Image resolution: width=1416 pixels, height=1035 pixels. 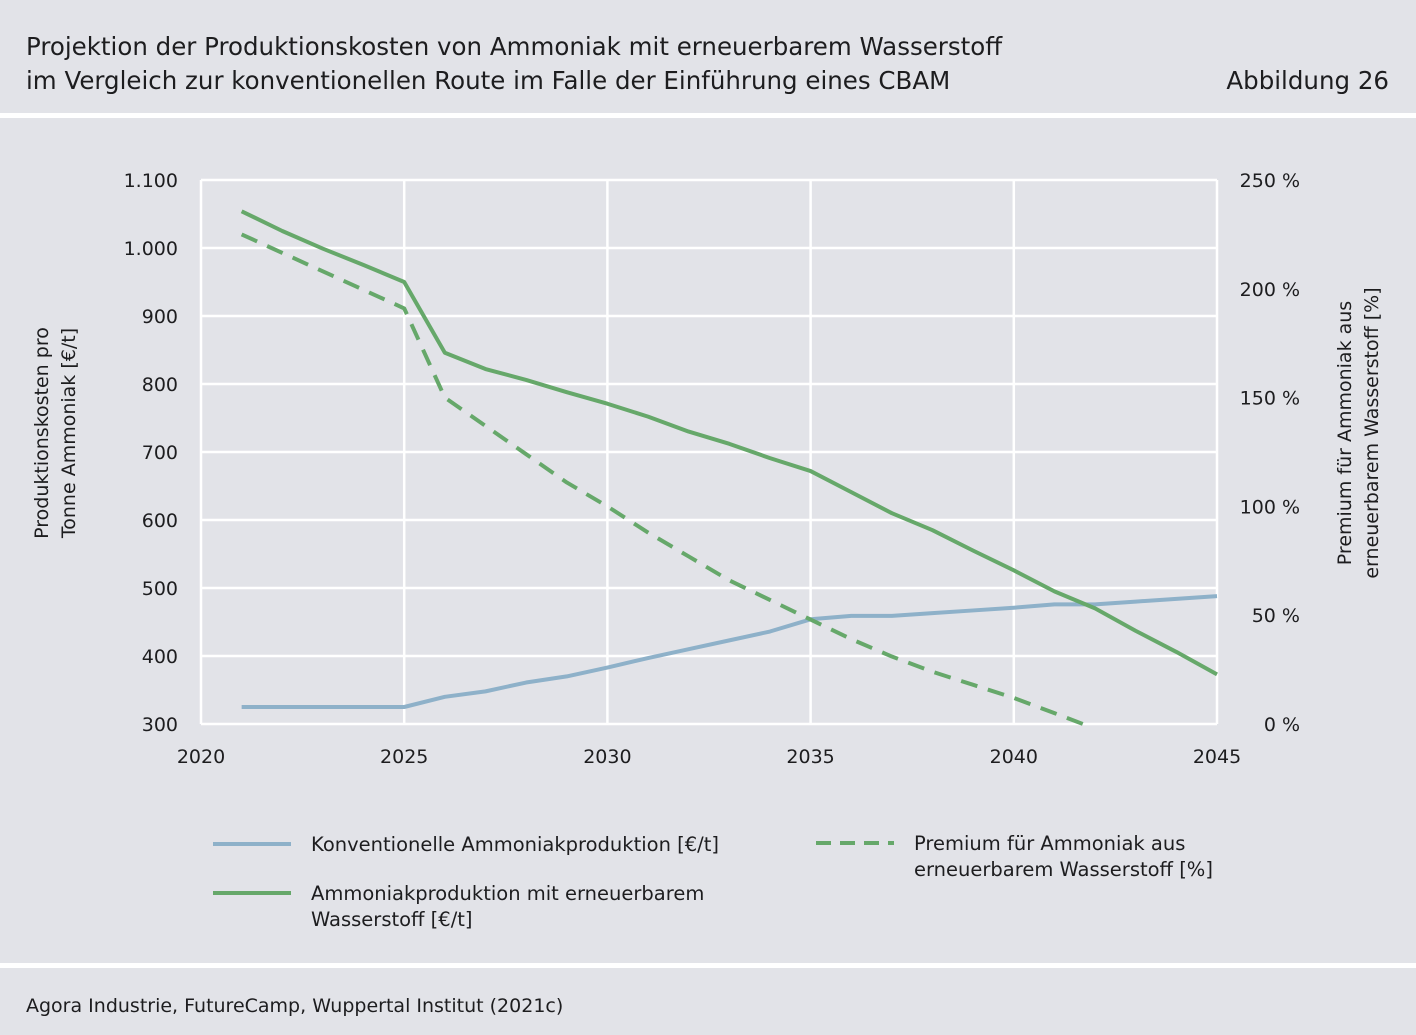 I want to click on y-right-tick-label: 100 %, so click(x=1270, y=507).